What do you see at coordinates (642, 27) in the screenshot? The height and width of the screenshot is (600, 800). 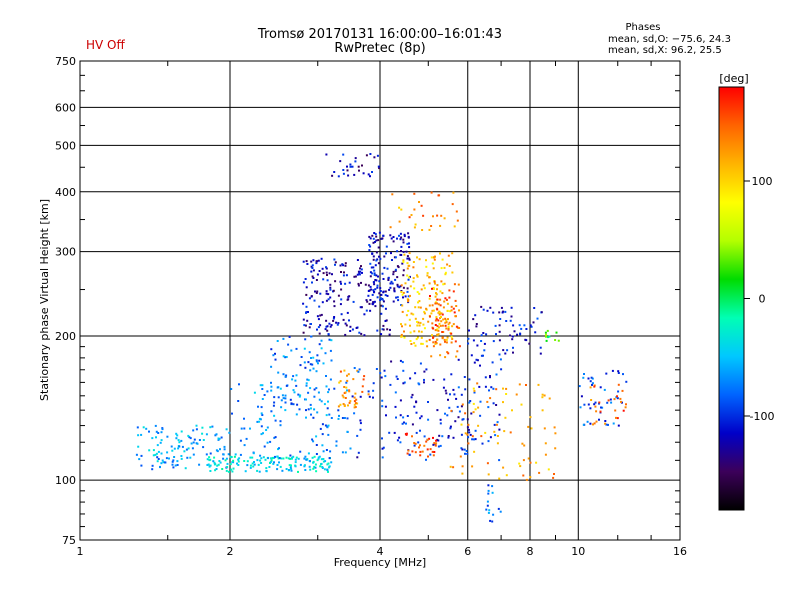 I see `phases-title: Phases` at bounding box center [642, 27].